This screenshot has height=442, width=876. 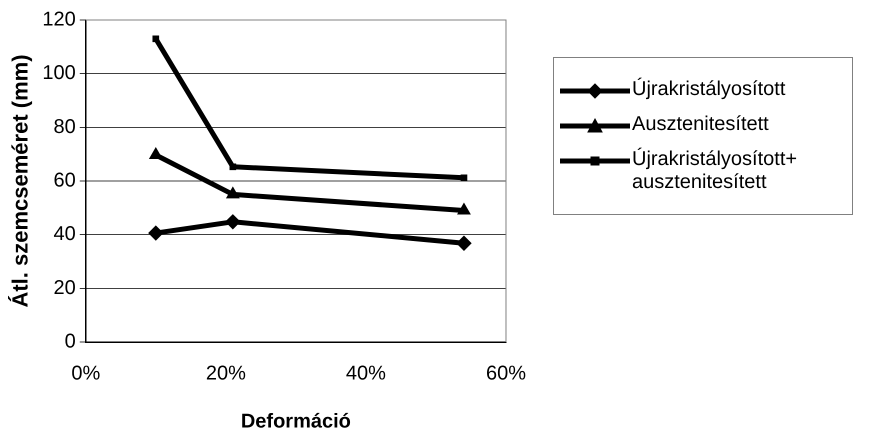 What do you see at coordinates (715, 171) in the screenshot?
I see `legend-label: Újrakristályosított+ ausztenitesített` at bounding box center [715, 171].